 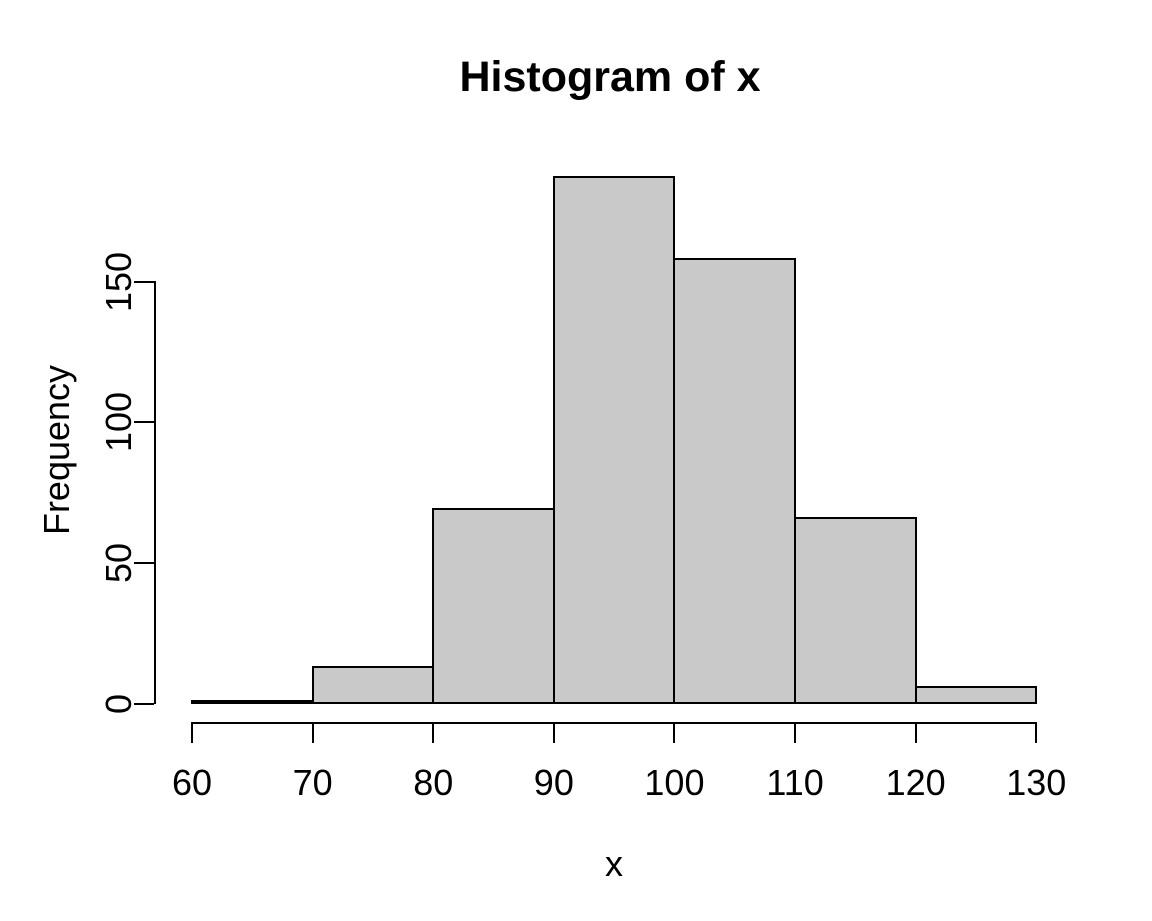 I want to click on chart-title: Histogram of x, so click(x=610, y=77).